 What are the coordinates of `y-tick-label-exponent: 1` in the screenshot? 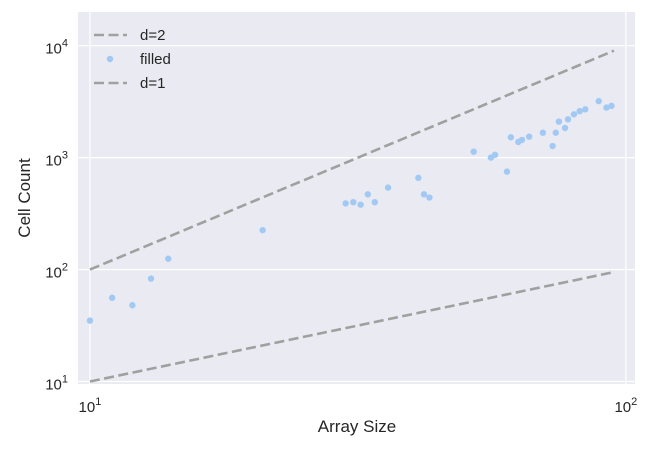 It's located at (65, 380).